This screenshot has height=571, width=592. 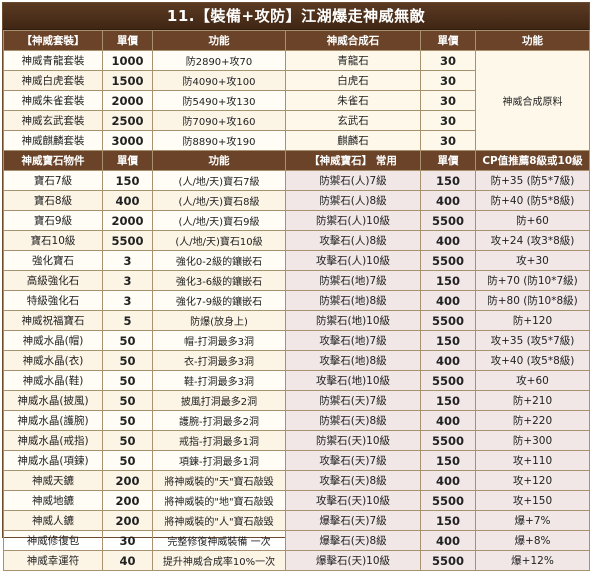 What do you see at coordinates (53, 420) in the screenshot?
I see `item-name-cell: 神威水晶(護腕)` at bounding box center [53, 420].